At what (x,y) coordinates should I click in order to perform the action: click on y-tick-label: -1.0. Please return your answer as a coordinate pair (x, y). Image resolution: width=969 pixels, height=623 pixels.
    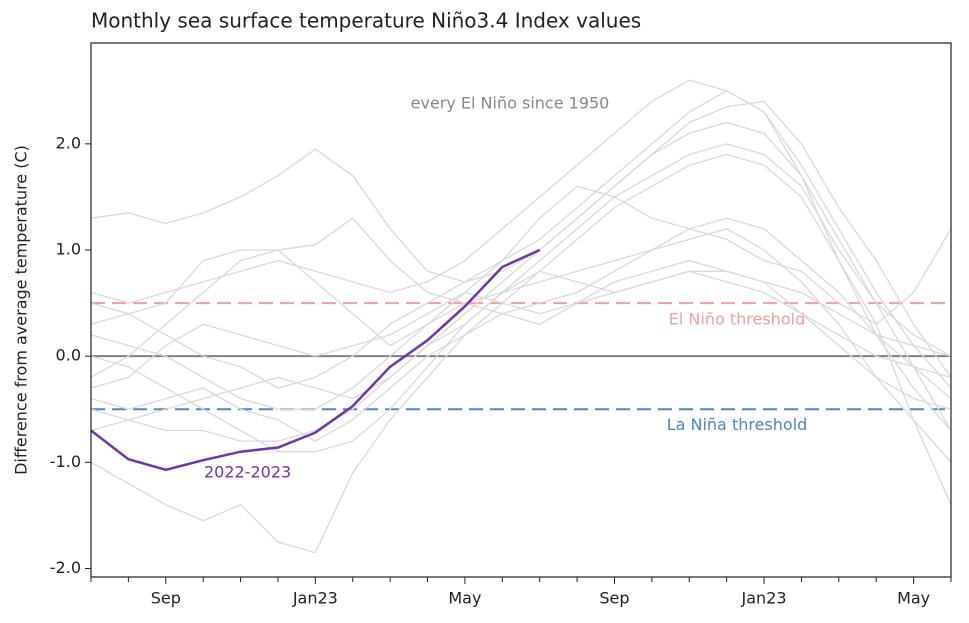
    Looking at the image, I should click on (65, 461).